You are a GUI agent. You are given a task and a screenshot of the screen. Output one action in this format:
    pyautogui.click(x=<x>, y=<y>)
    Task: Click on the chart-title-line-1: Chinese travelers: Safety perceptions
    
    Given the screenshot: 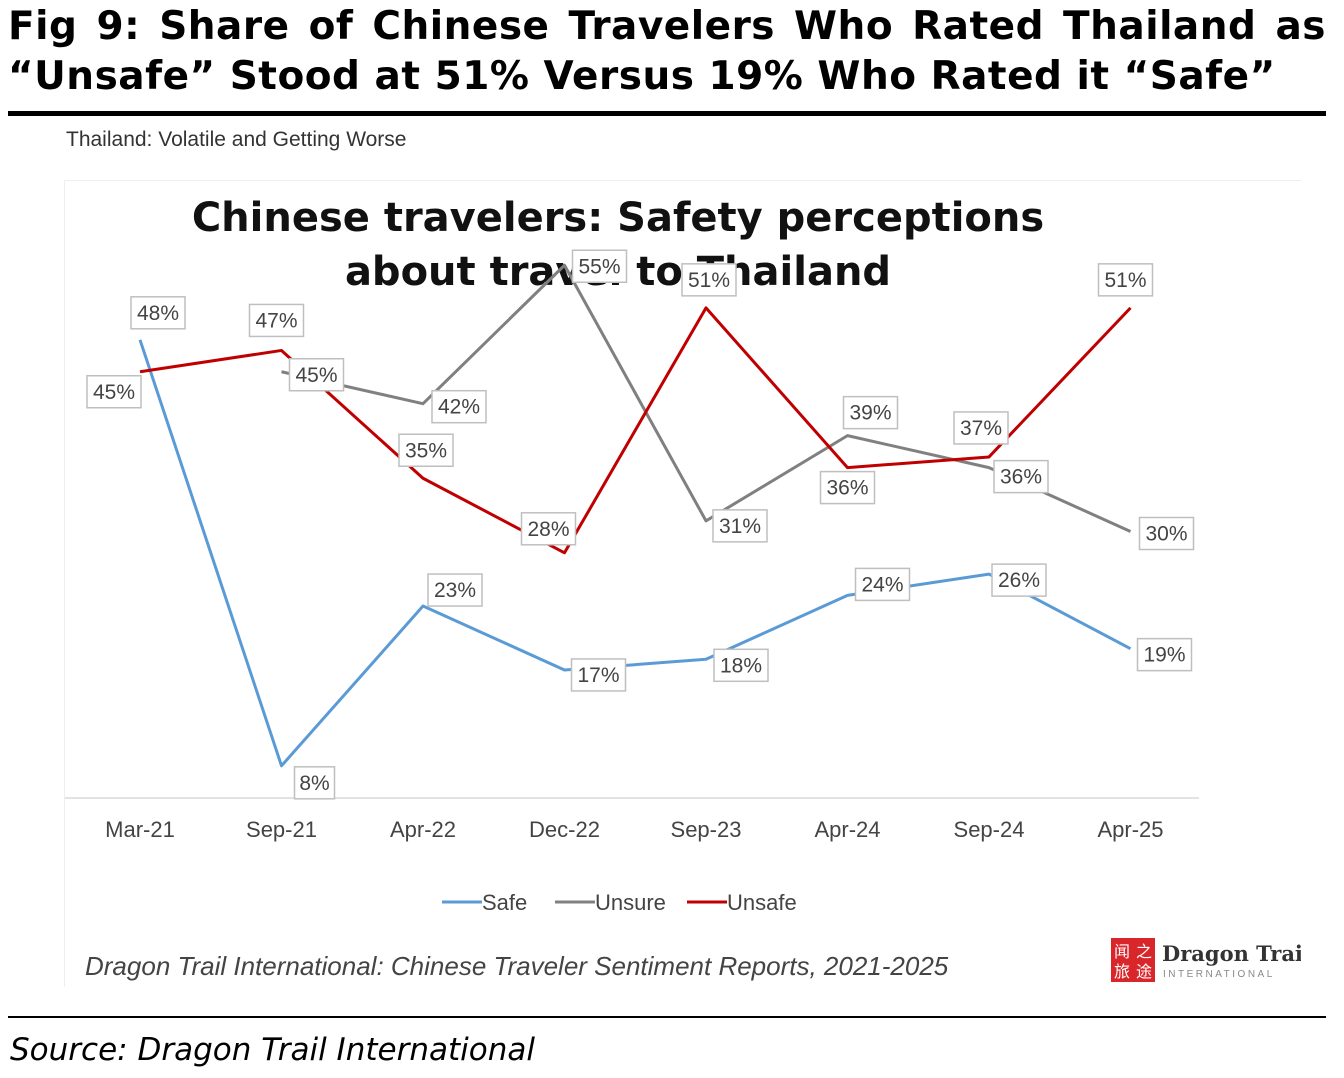 What is the action you would take?
    pyautogui.click(x=618, y=218)
    